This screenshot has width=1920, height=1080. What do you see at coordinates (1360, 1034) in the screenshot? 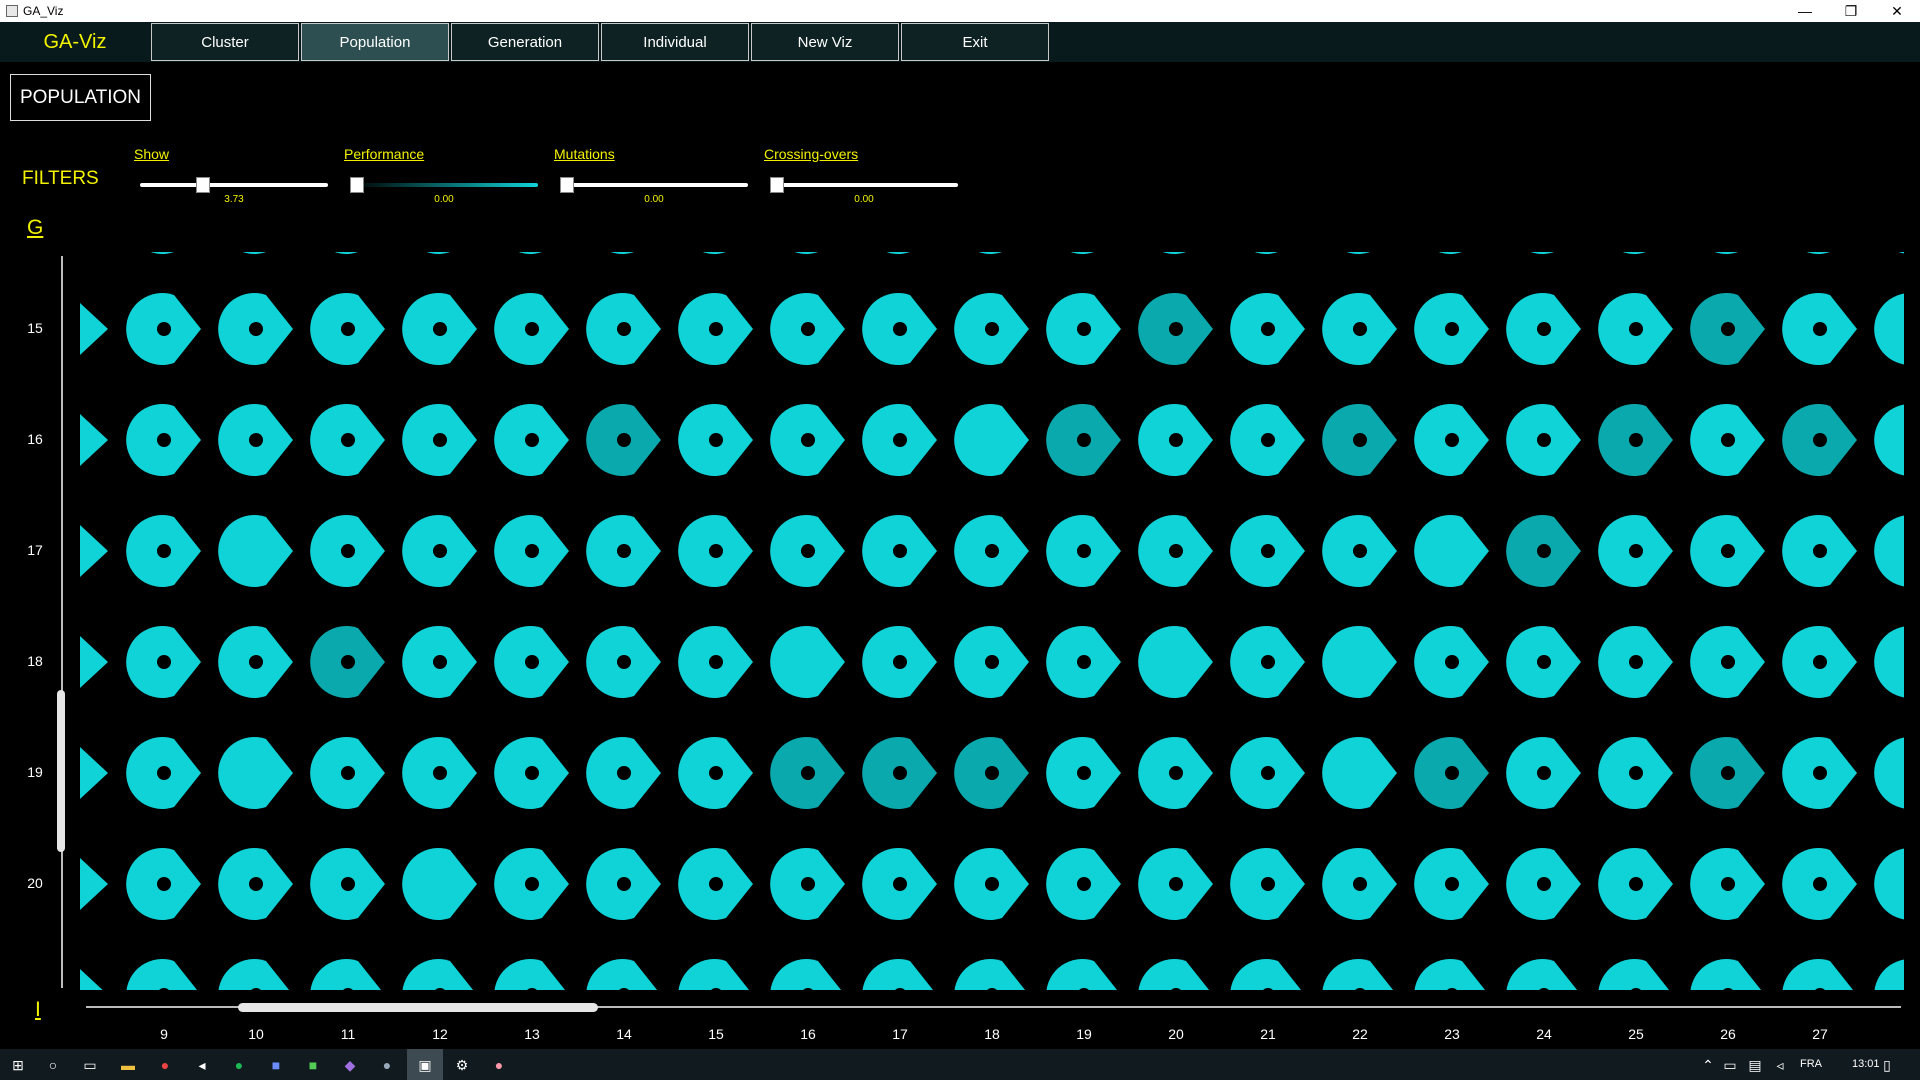
I see `column-label: 22` at bounding box center [1360, 1034].